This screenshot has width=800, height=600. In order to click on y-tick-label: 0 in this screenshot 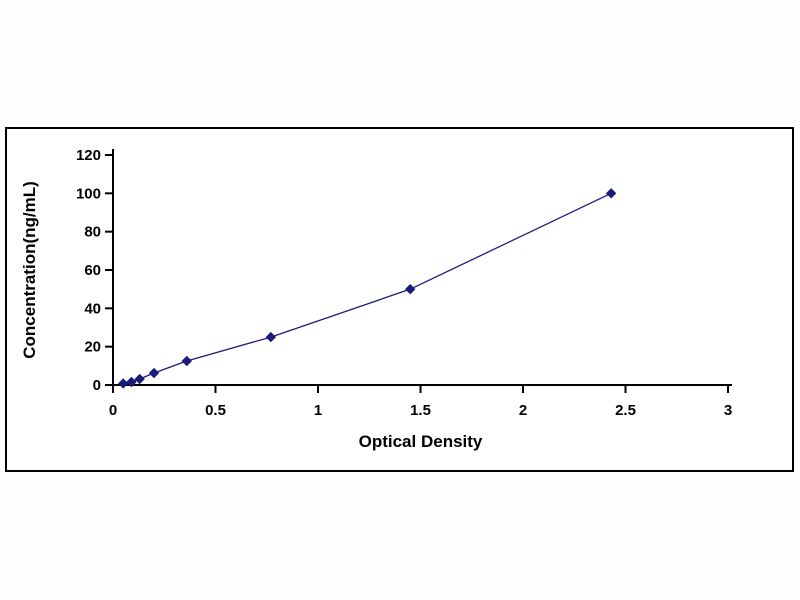, I will do `click(97, 385)`.